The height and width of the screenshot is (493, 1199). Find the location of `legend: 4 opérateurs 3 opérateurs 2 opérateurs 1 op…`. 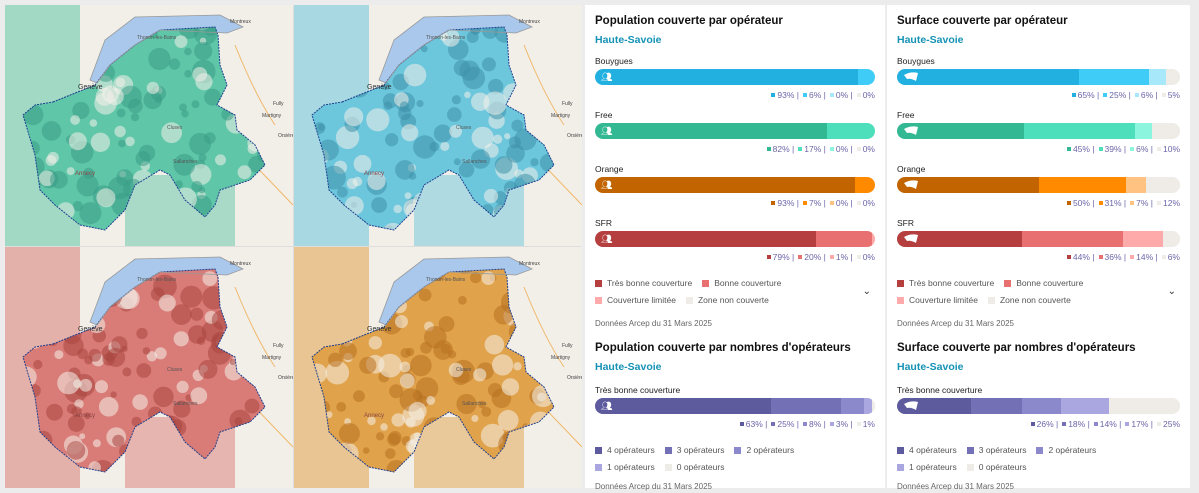

legend: 4 opérateurs 3 opérateurs 2 opérateurs 1 op… is located at coordinates (1038, 458).